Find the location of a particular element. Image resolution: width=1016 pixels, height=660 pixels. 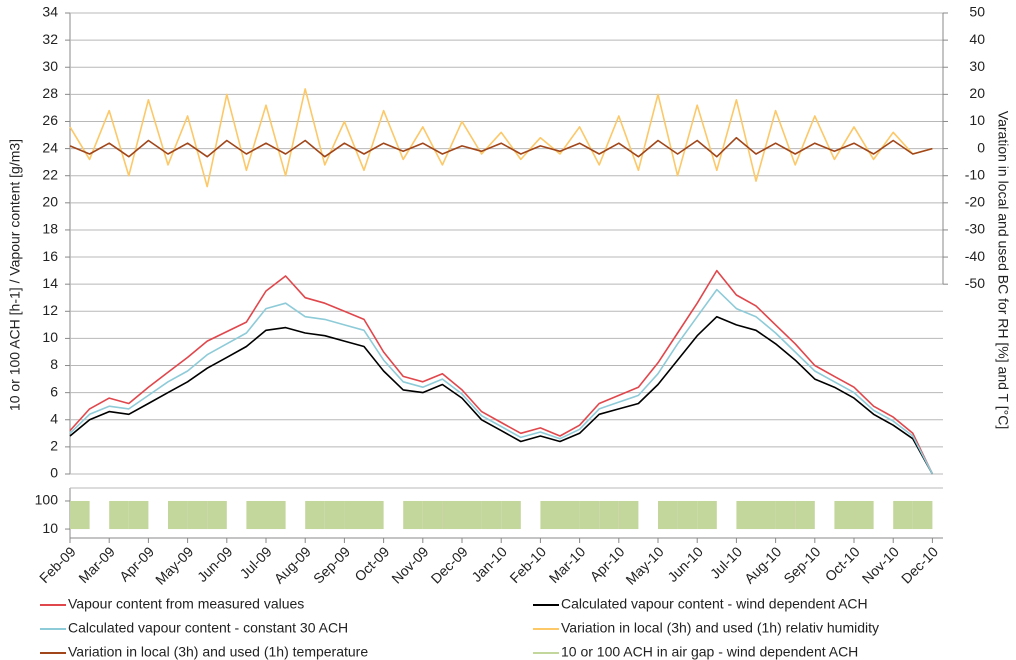

x-tick-label: Nov-10 is located at coordinates (880, 564).